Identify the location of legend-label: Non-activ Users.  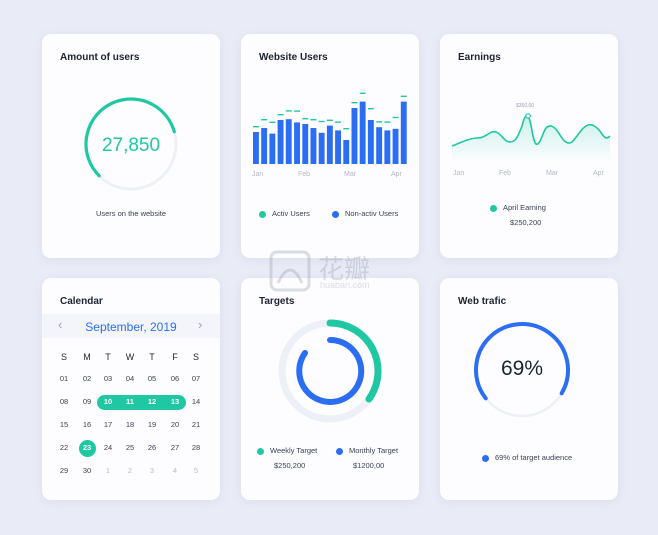
(372, 213).